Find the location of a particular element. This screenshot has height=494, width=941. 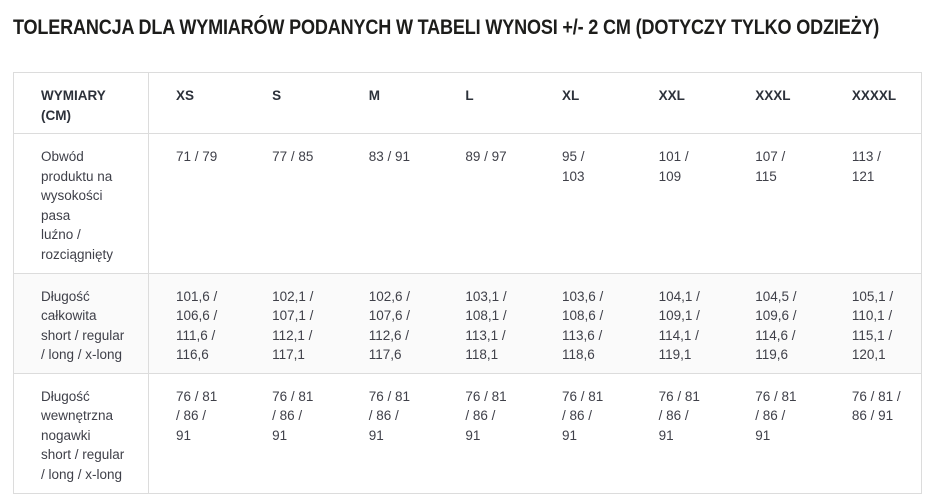

table-cell: 83 / 91 is located at coordinates (390, 203).